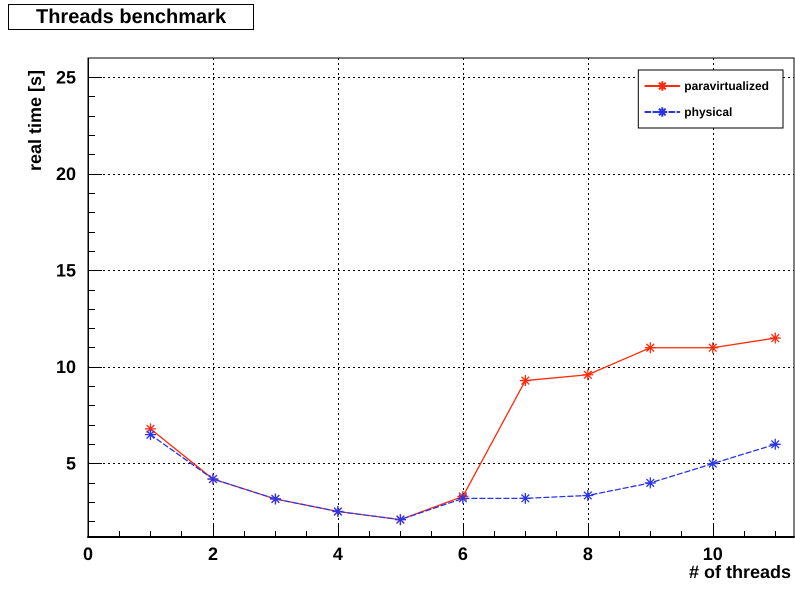 The width and height of the screenshot is (795, 589). Describe the element at coordinates (213, 554) in the screenshot. I see `x-tick-label: 2` at that location.